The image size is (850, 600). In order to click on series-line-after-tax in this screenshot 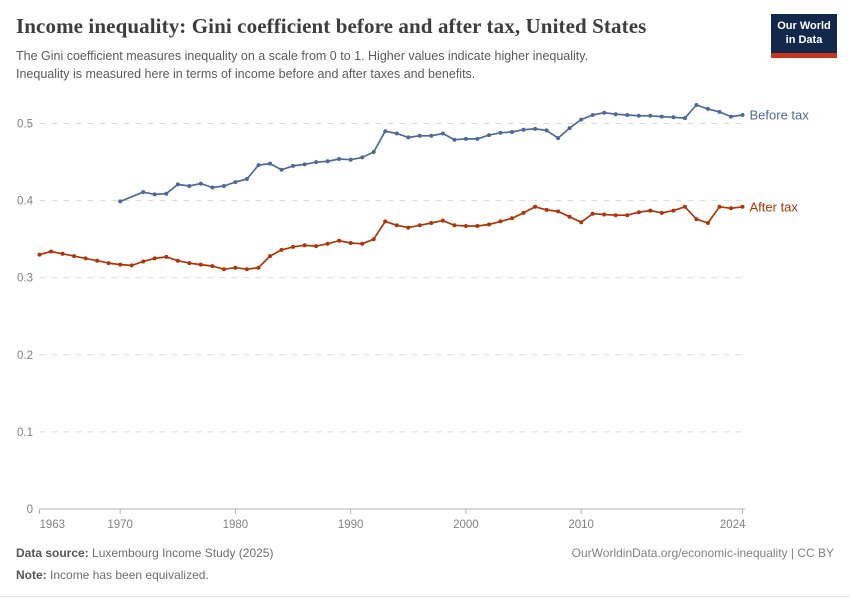, I will do `click(391, 238)`.